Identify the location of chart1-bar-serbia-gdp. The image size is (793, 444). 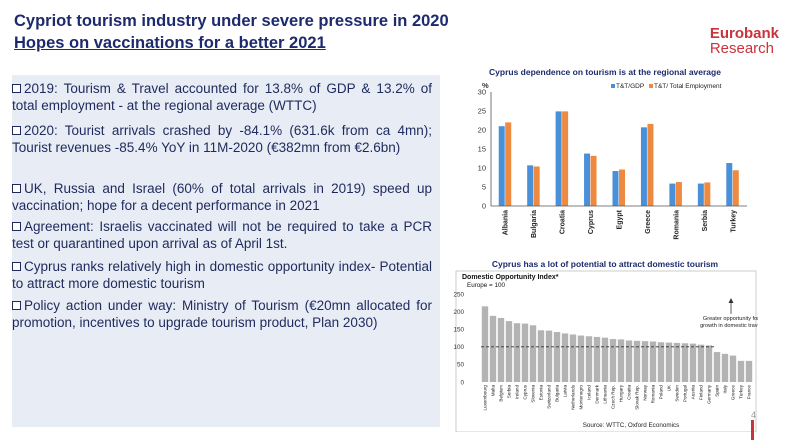
(700, 194).